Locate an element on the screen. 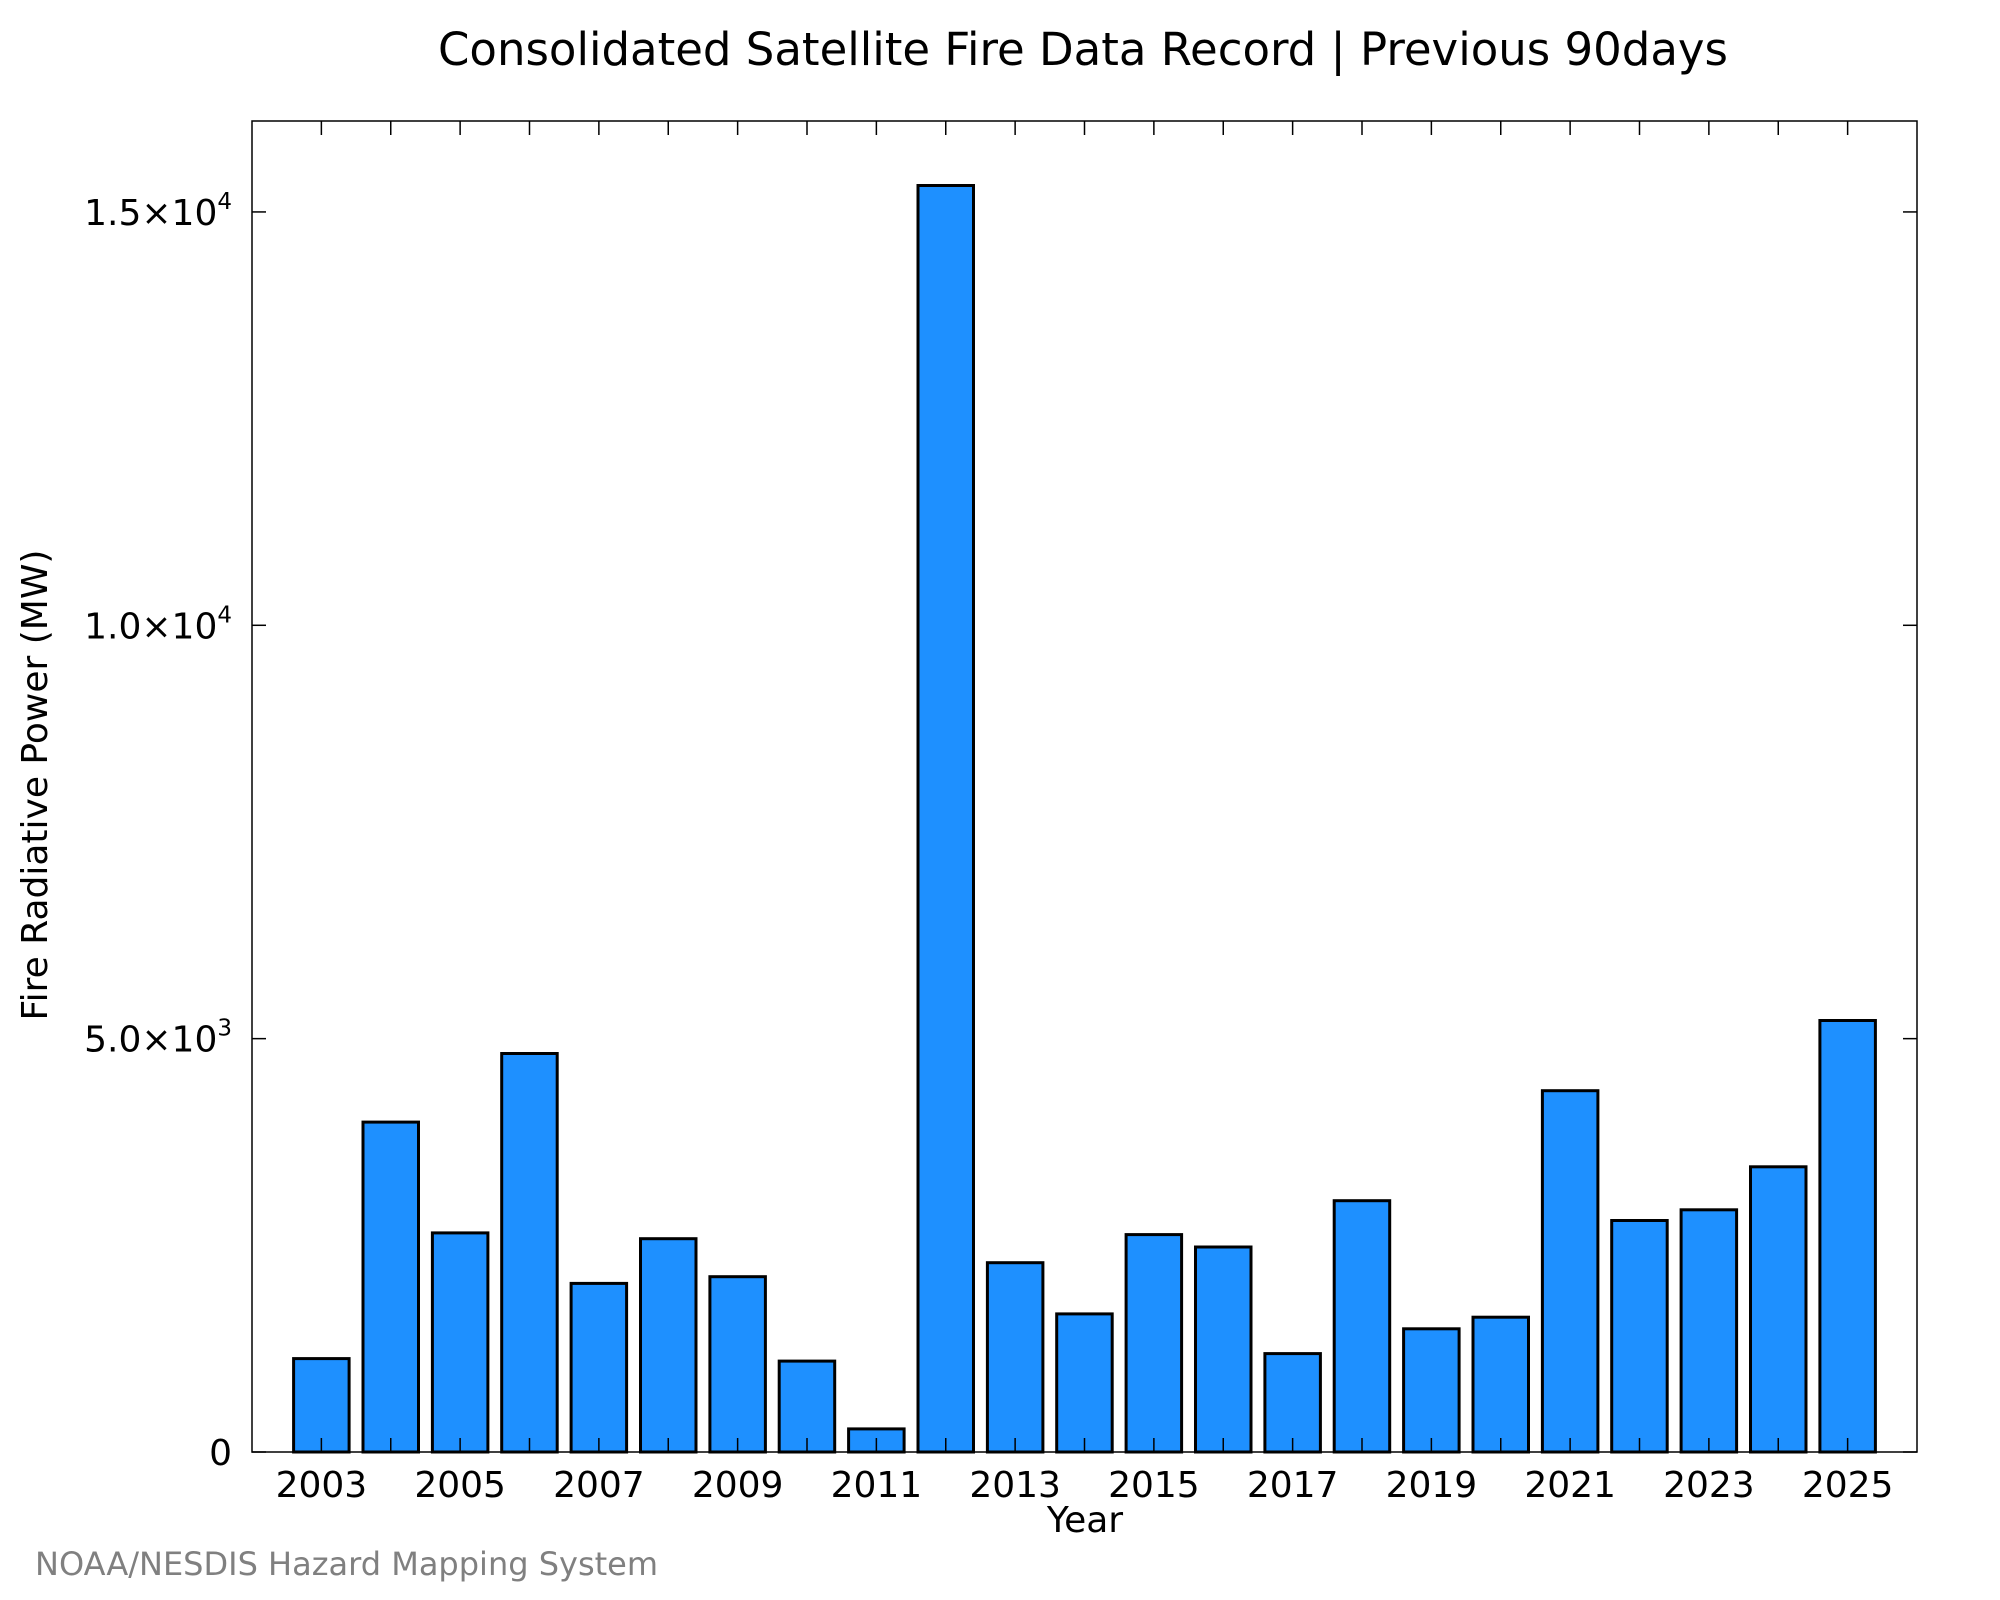  y-tick-exponent: 3 is located at coordinates (224, 1029).